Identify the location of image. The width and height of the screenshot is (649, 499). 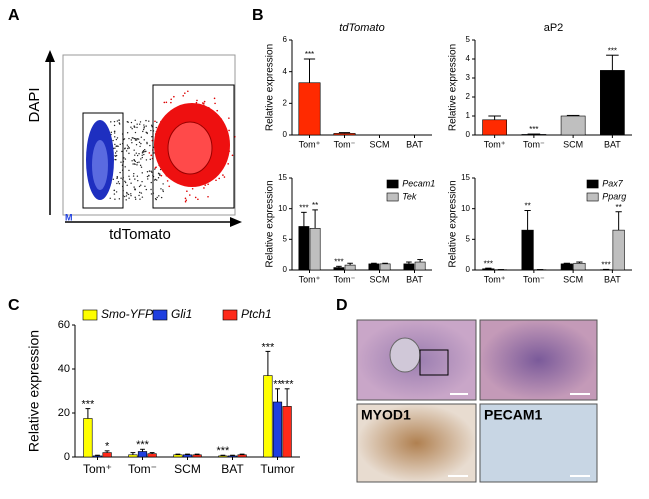
(538, 360).